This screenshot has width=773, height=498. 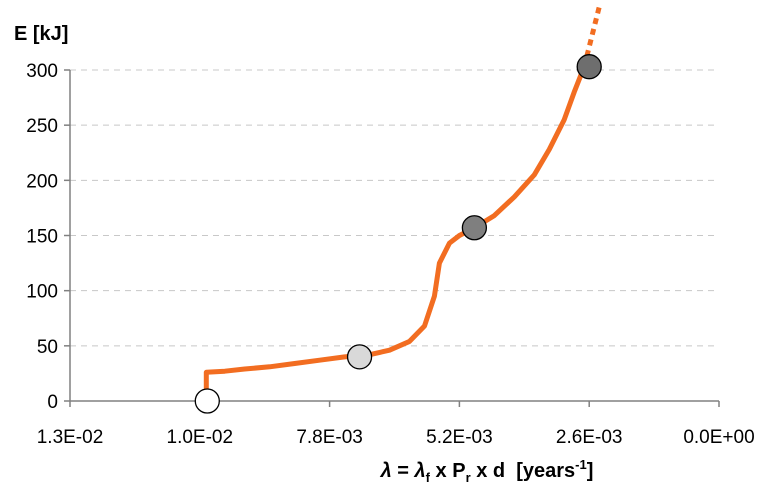 I want to click on x-tick-label-2: 7.8E-03, so click(x=329, y=437).